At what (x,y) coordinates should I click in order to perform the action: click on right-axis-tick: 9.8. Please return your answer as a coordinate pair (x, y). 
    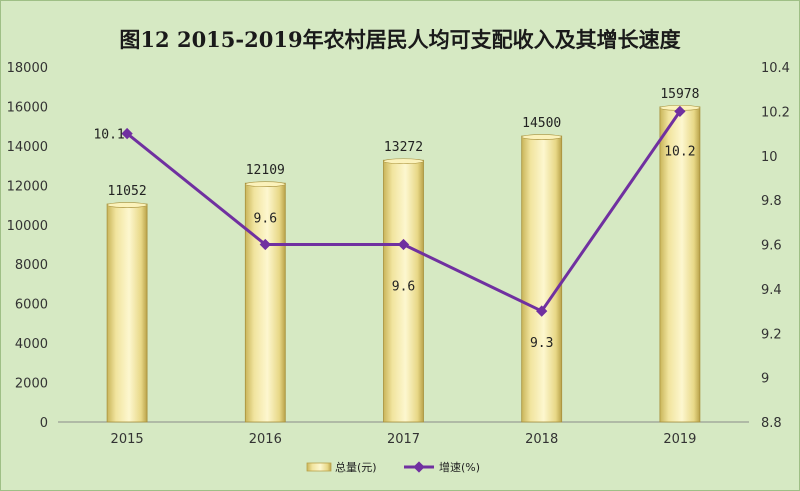
    Looking at the image, I should click on (771, 201).